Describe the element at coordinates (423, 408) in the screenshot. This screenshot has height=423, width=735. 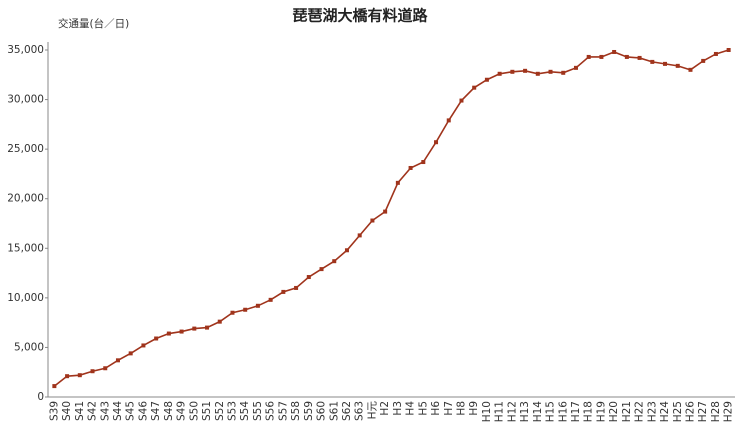
I see `x-tick-label: H5` at that location.